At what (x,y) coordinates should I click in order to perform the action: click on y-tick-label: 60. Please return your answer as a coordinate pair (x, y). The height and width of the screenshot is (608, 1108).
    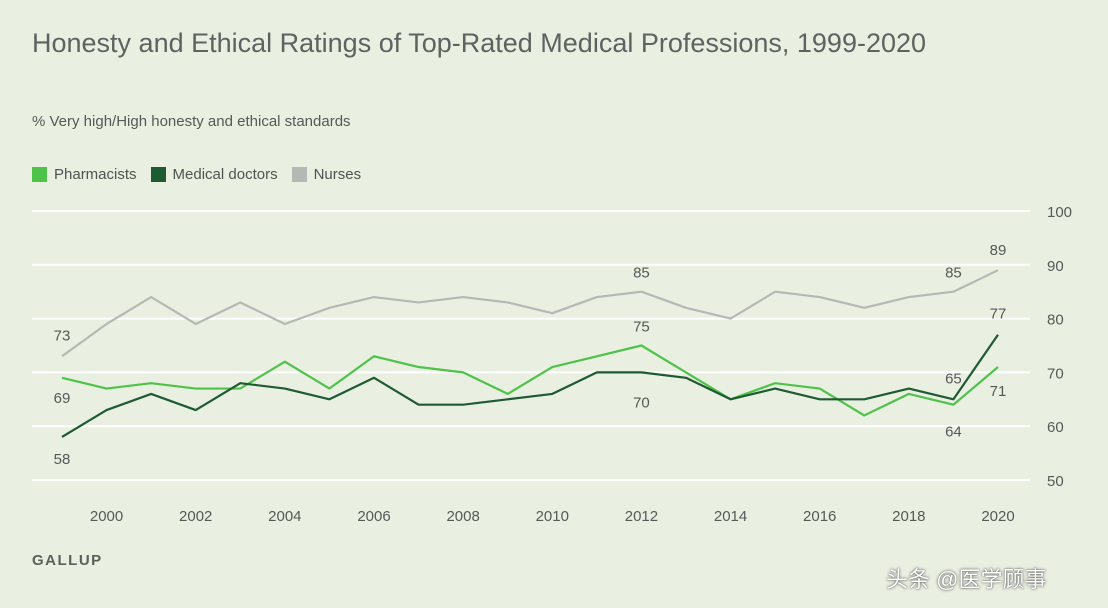
    Looking at the image, I should click on (1055, 427).